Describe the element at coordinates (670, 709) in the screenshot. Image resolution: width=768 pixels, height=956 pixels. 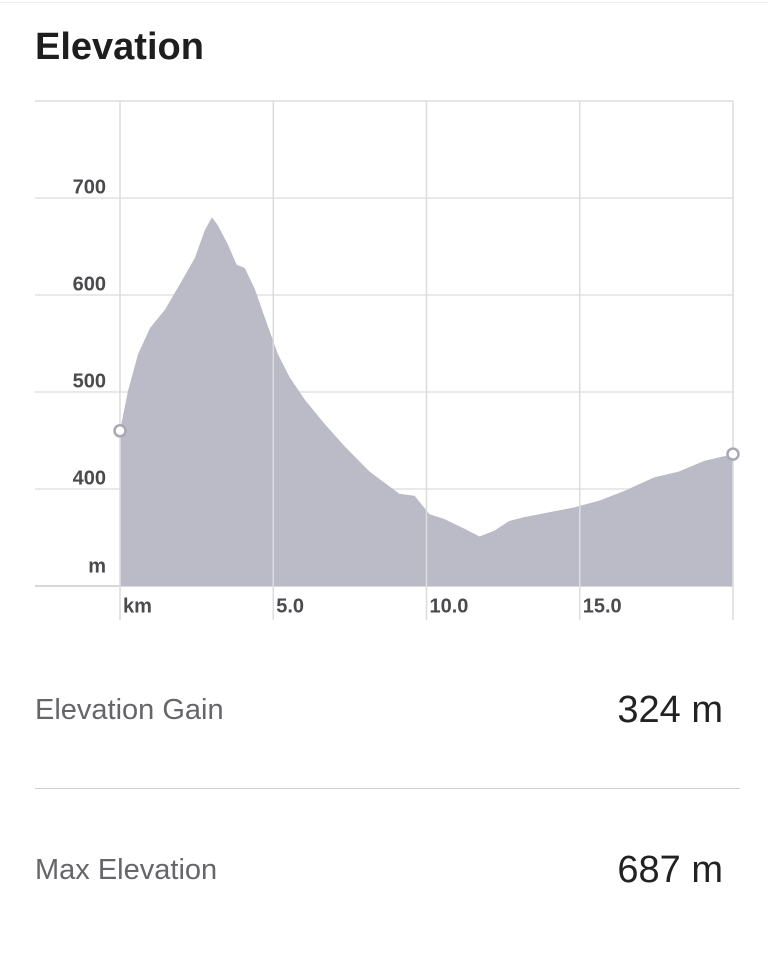
I see `stat-value: 324 m` at that location.